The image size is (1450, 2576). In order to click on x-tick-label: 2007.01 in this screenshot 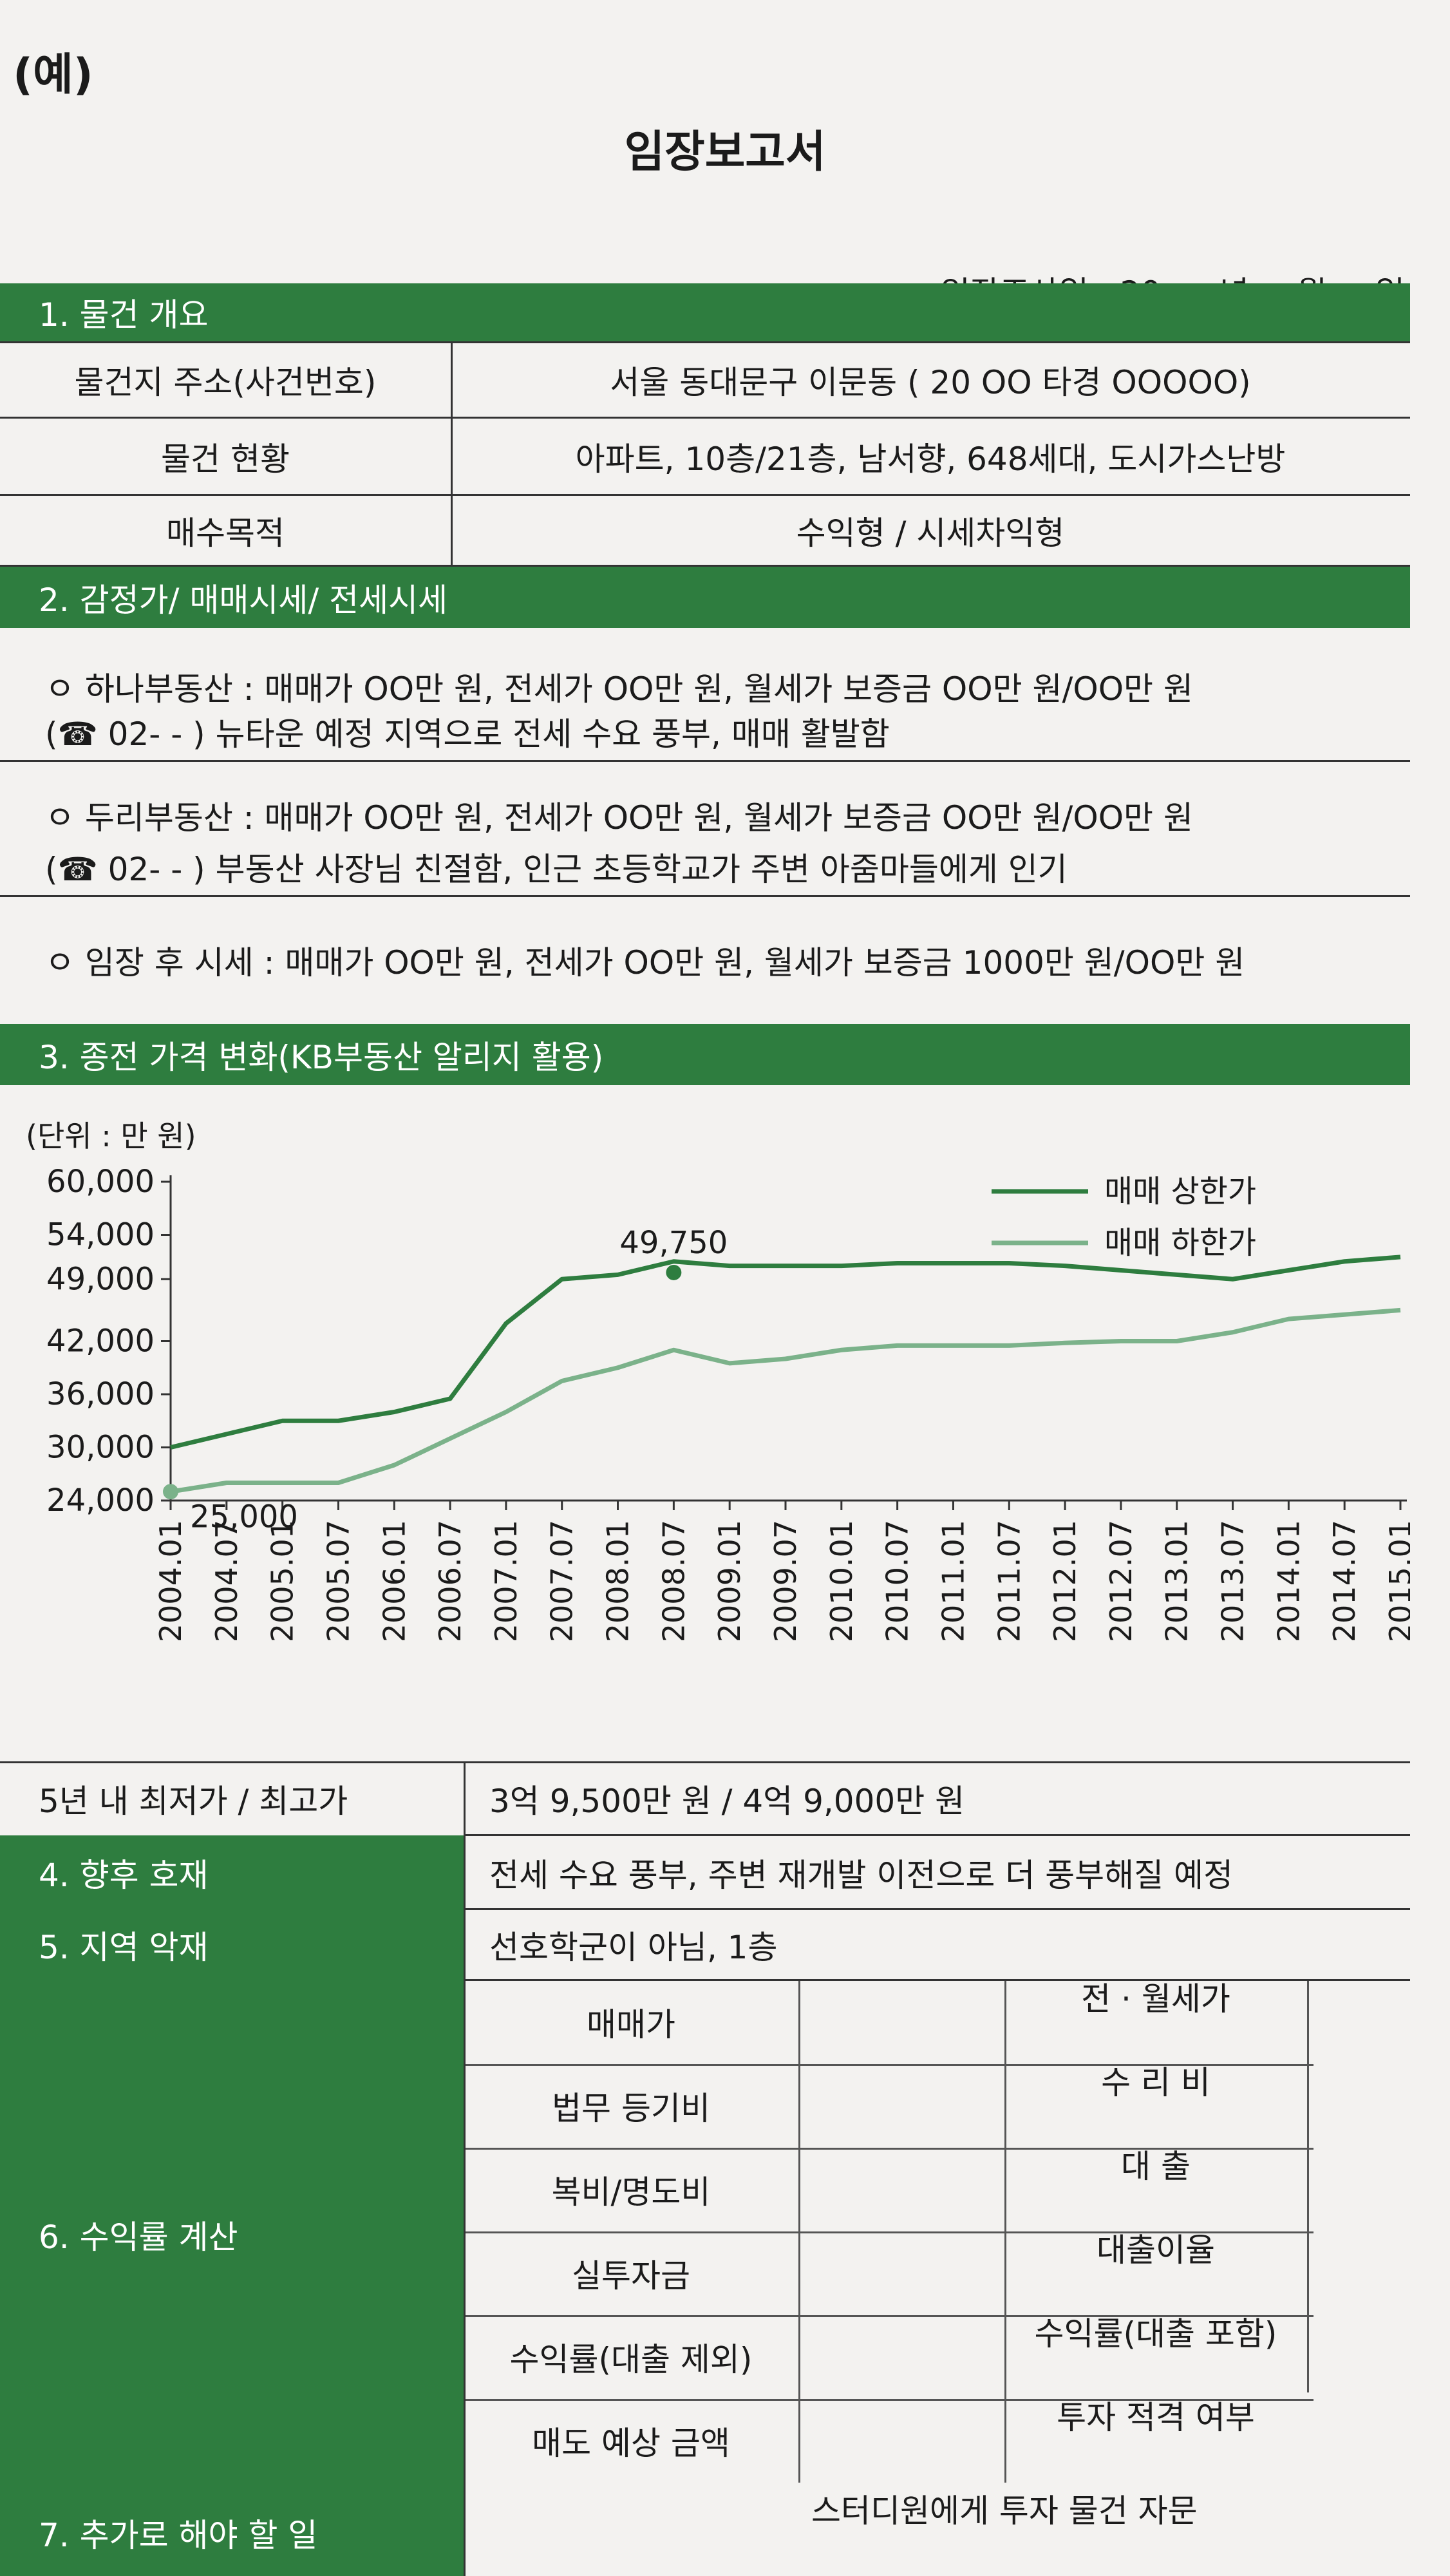, I will do `click(506, 1581)`.